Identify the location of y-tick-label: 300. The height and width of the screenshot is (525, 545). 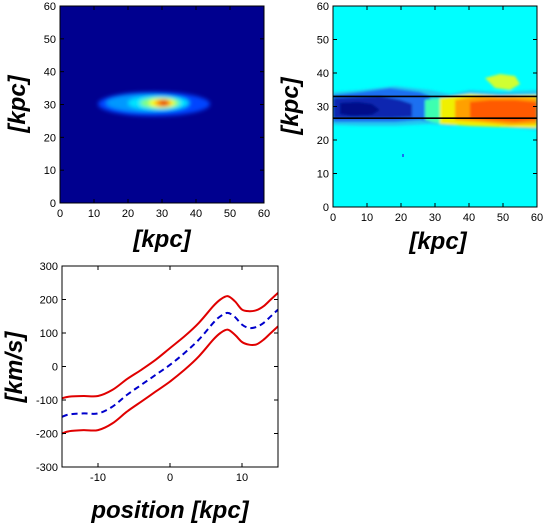
(49, 267).